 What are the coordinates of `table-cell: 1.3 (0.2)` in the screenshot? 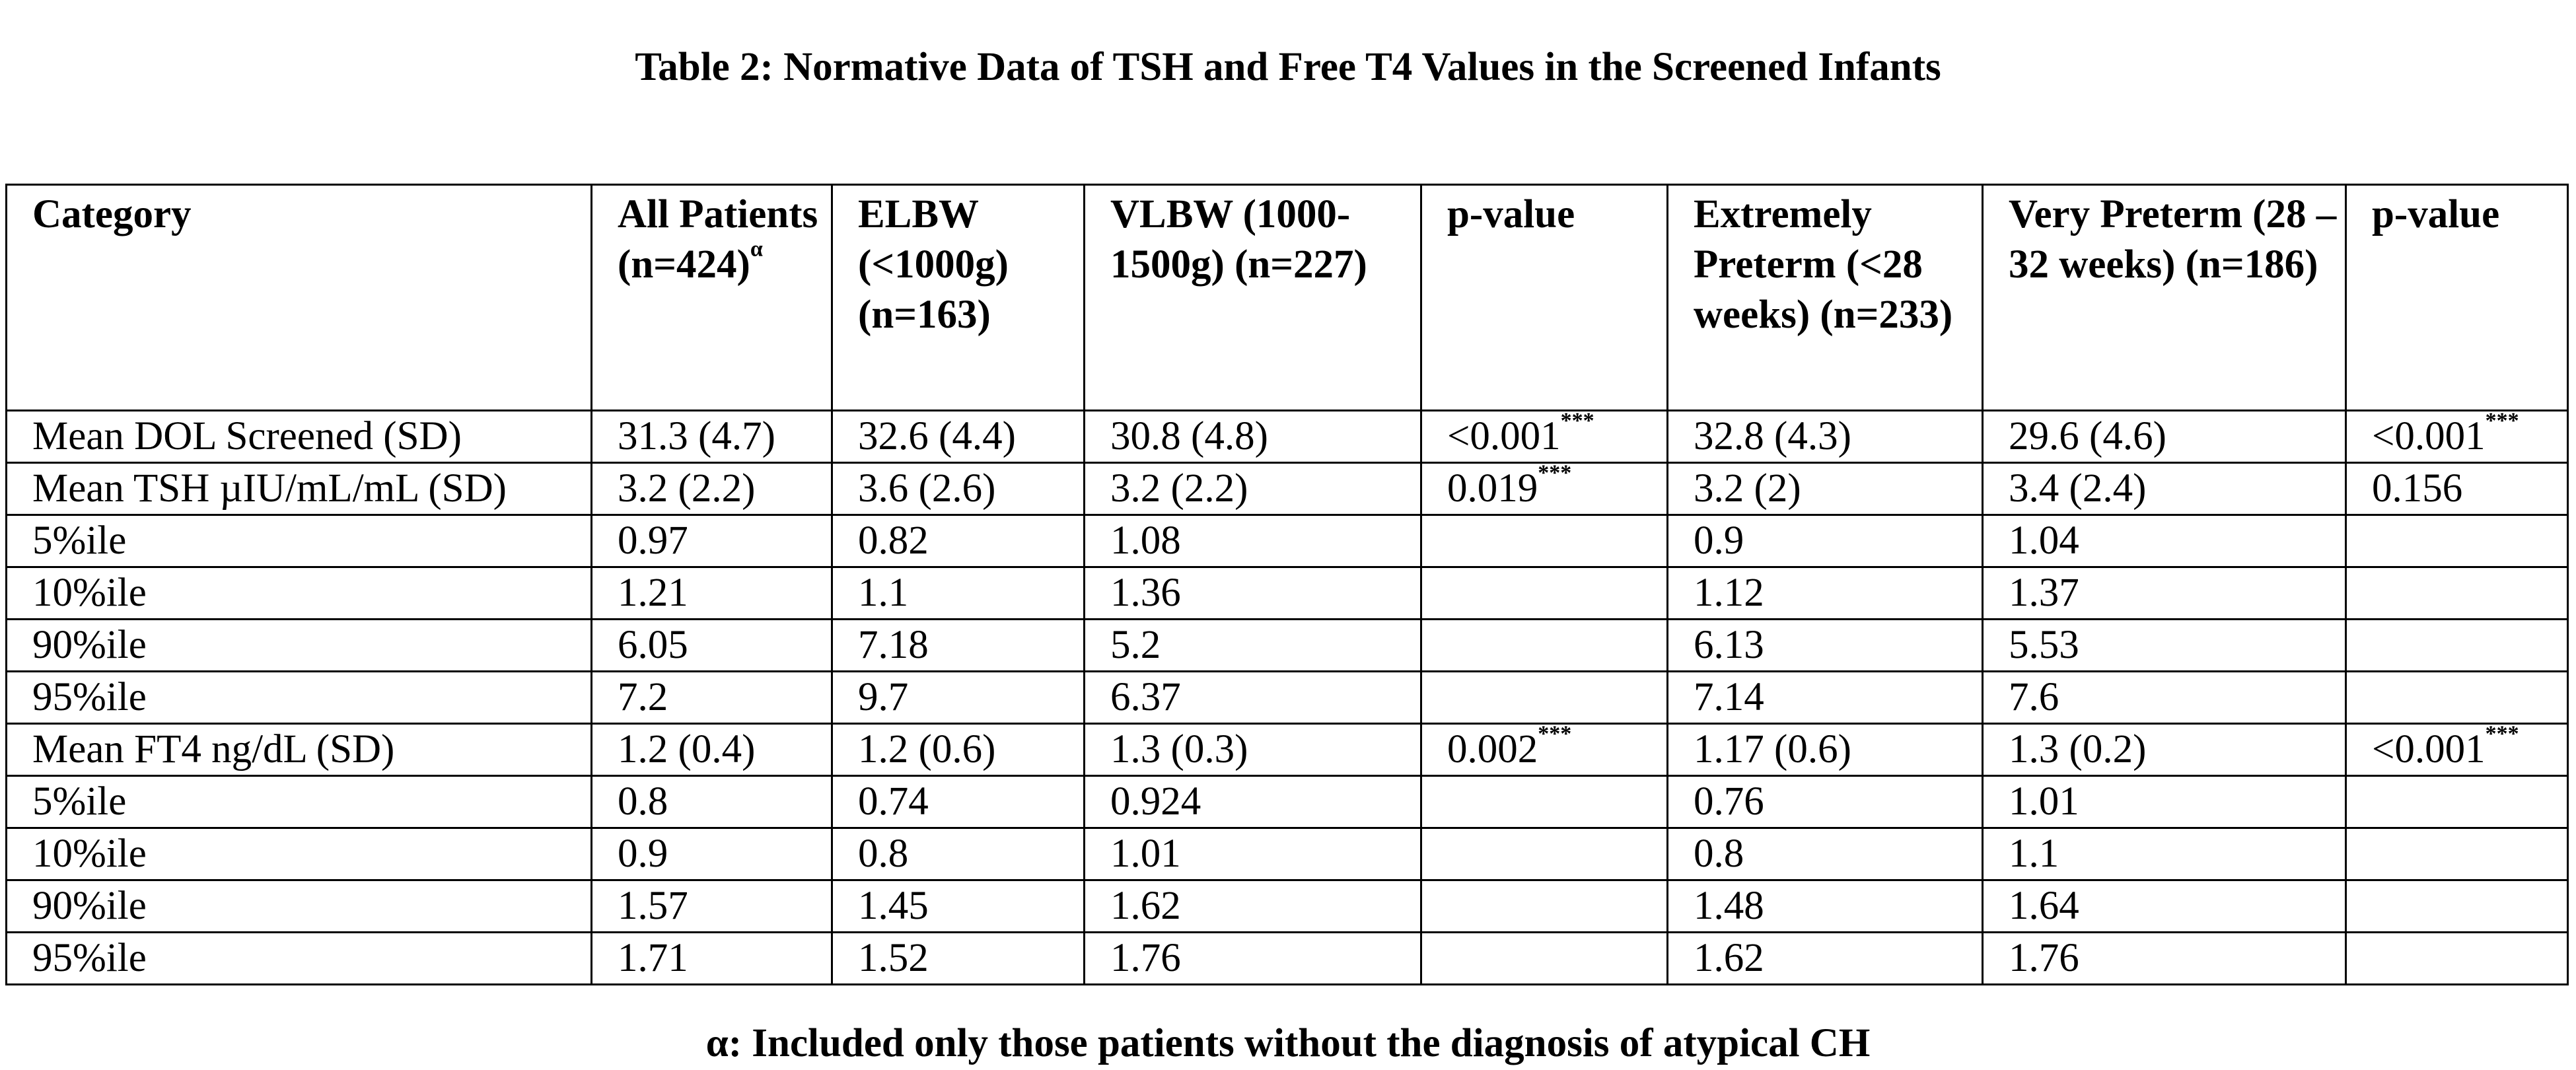 It's located at (2165, 750).